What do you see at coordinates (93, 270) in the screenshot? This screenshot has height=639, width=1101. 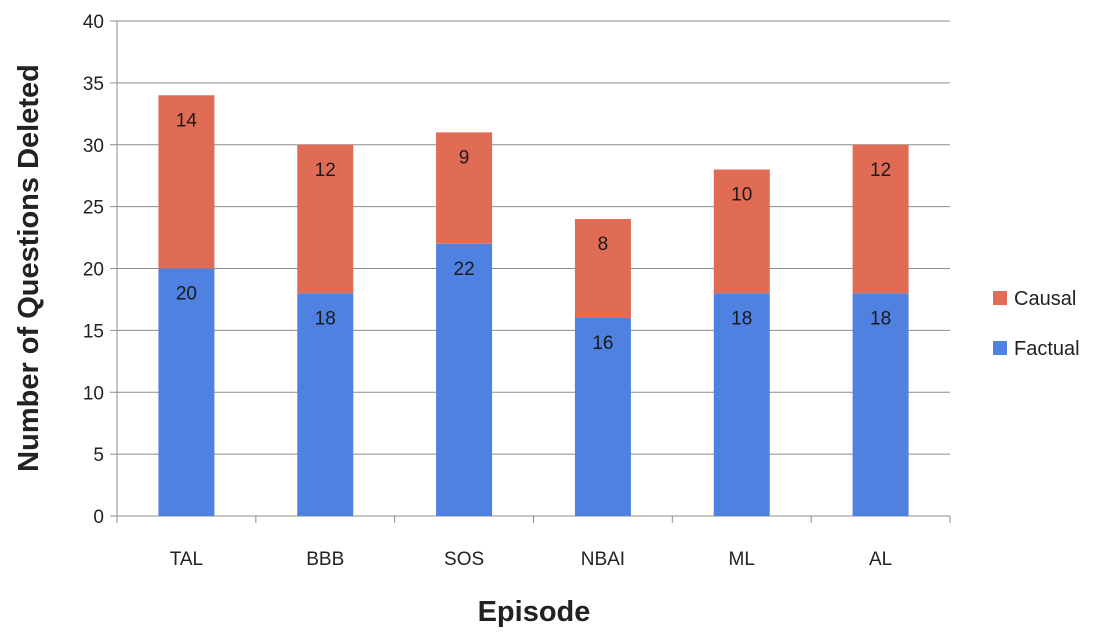 I see `y-tick-label-20: 20` at bounding box center [93, 270].